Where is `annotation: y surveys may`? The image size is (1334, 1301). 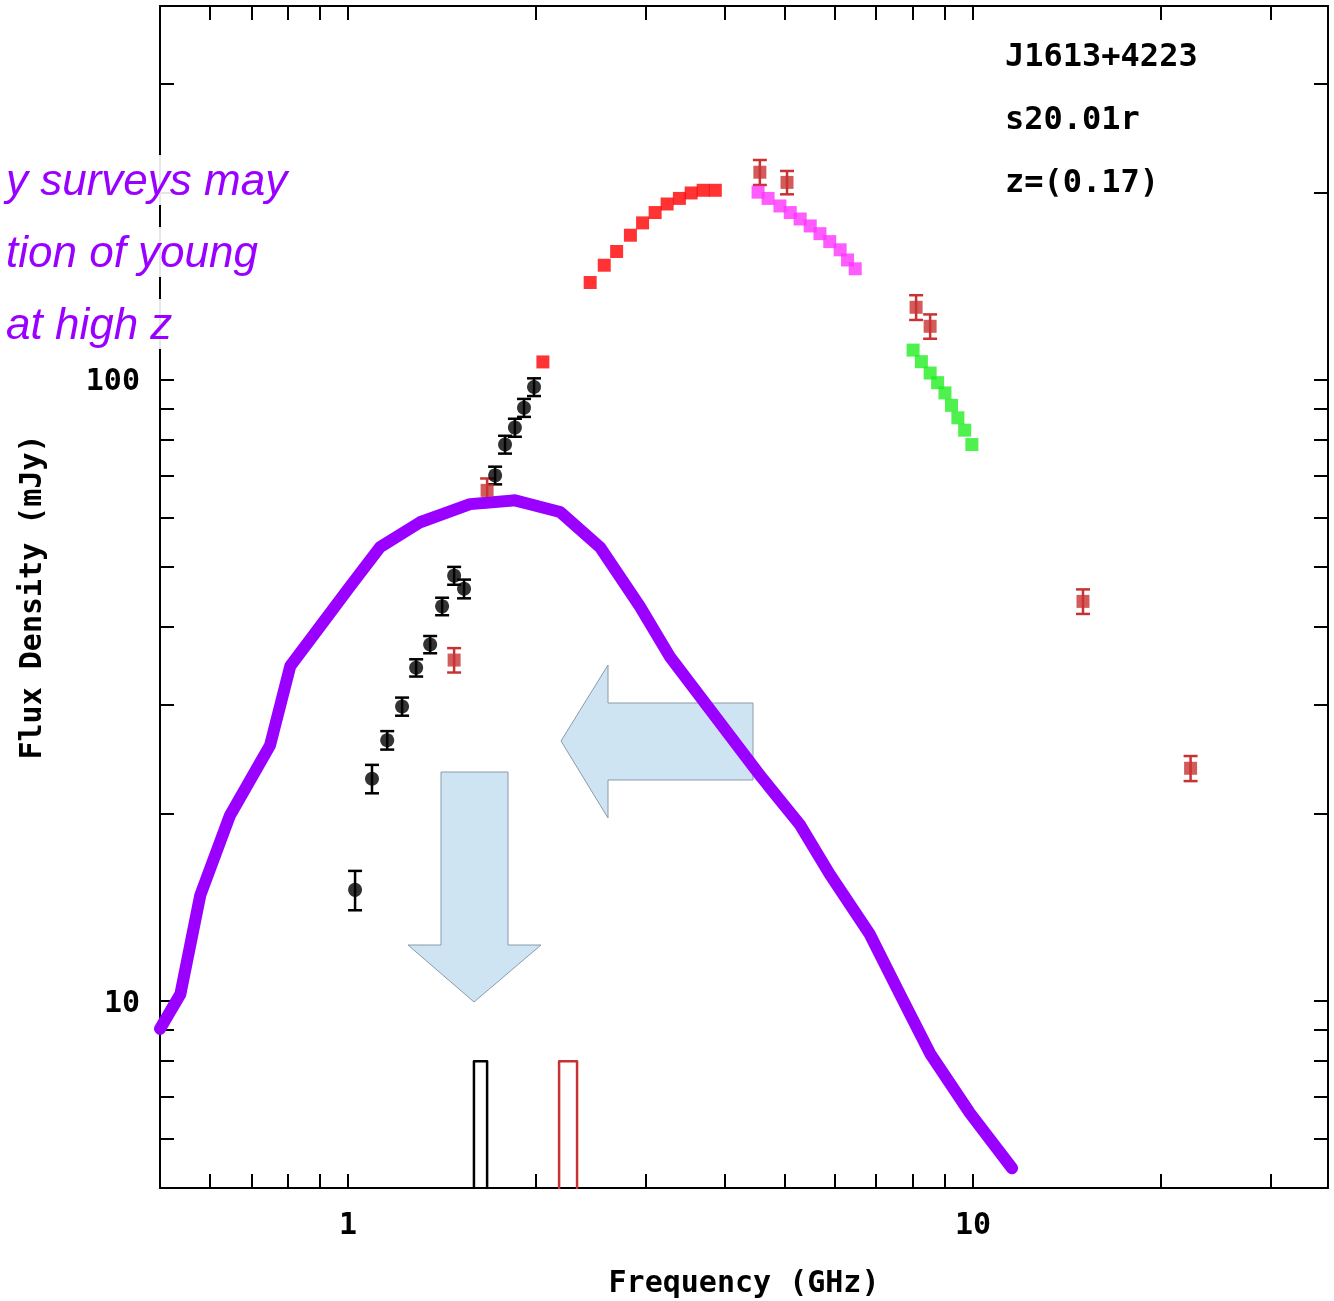
annotation: y surveys may is located at coordinates (146, 180).